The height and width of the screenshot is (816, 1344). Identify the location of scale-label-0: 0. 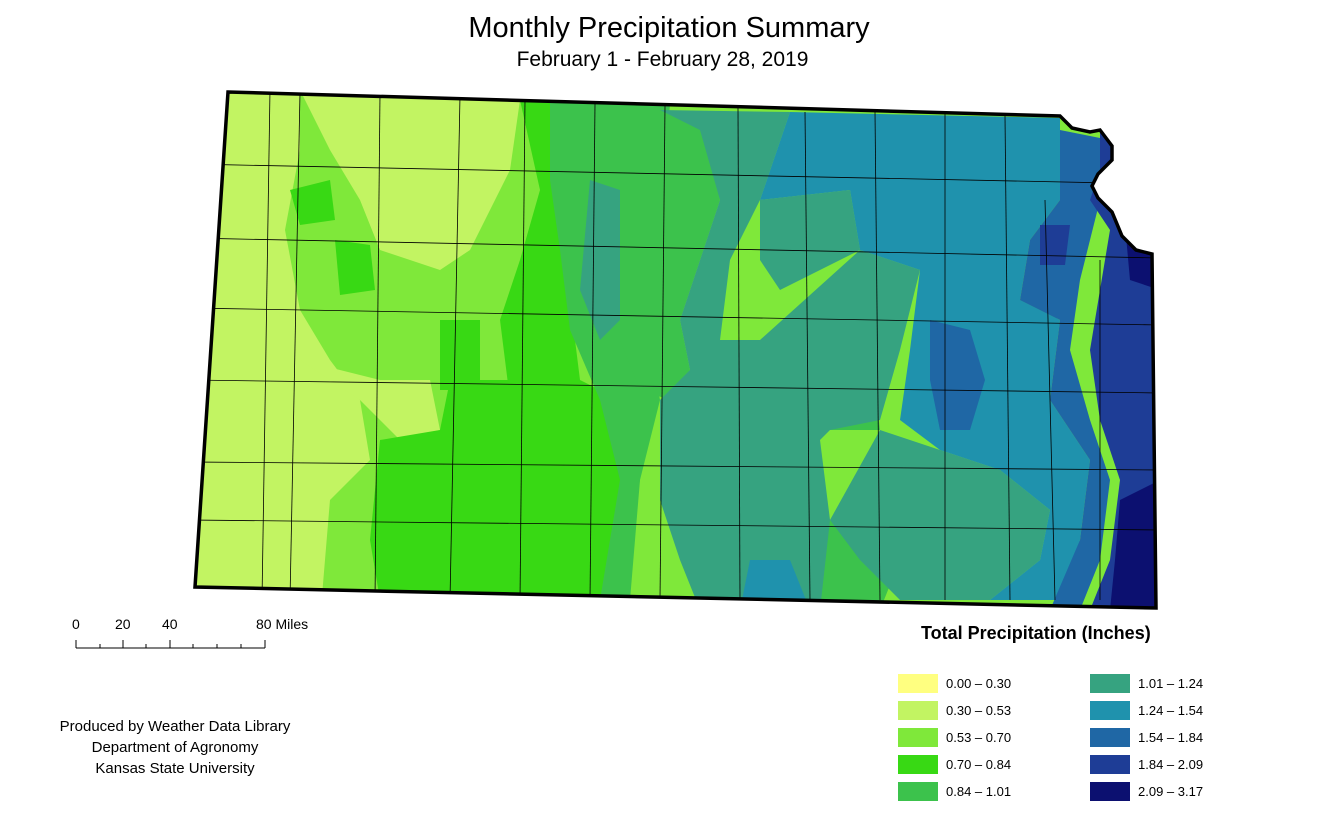
(76, 624).